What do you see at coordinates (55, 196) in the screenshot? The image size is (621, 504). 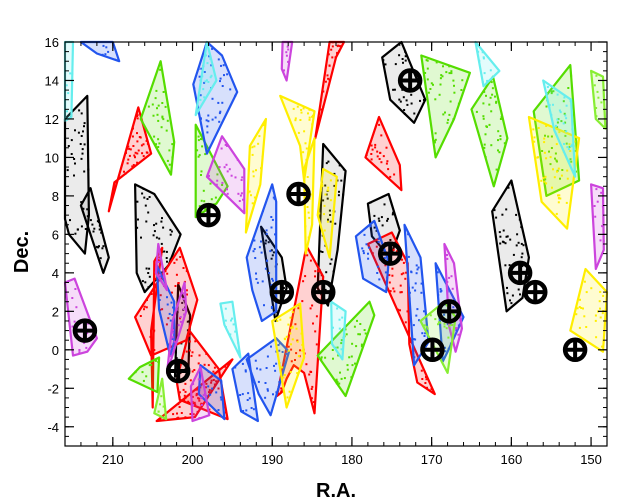 I see `y-tick-label: 8` at bounding box center [55, 196].